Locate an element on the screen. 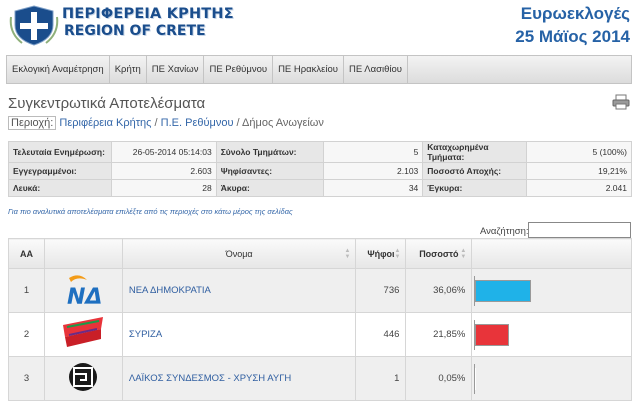  summary-key: Σύνολο Τμημάτων: is located at coordinates (269, 152).